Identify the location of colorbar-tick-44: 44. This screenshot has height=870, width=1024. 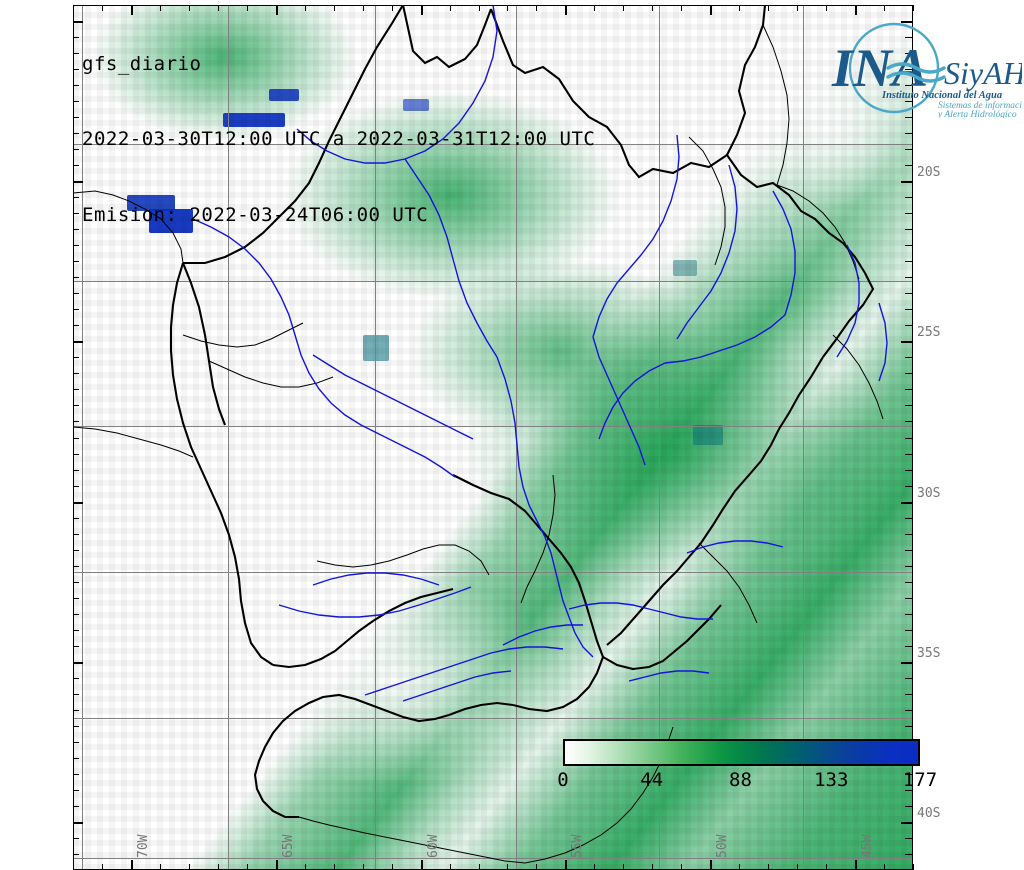
(652, 780).